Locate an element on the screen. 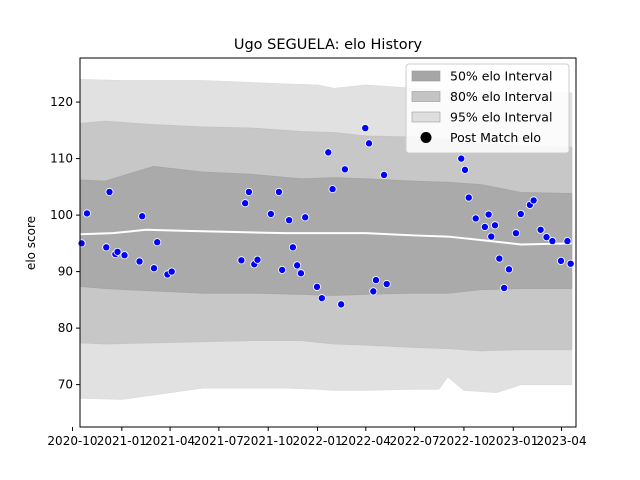  y-axis-label: elo score is located at coordinates (31, 243).